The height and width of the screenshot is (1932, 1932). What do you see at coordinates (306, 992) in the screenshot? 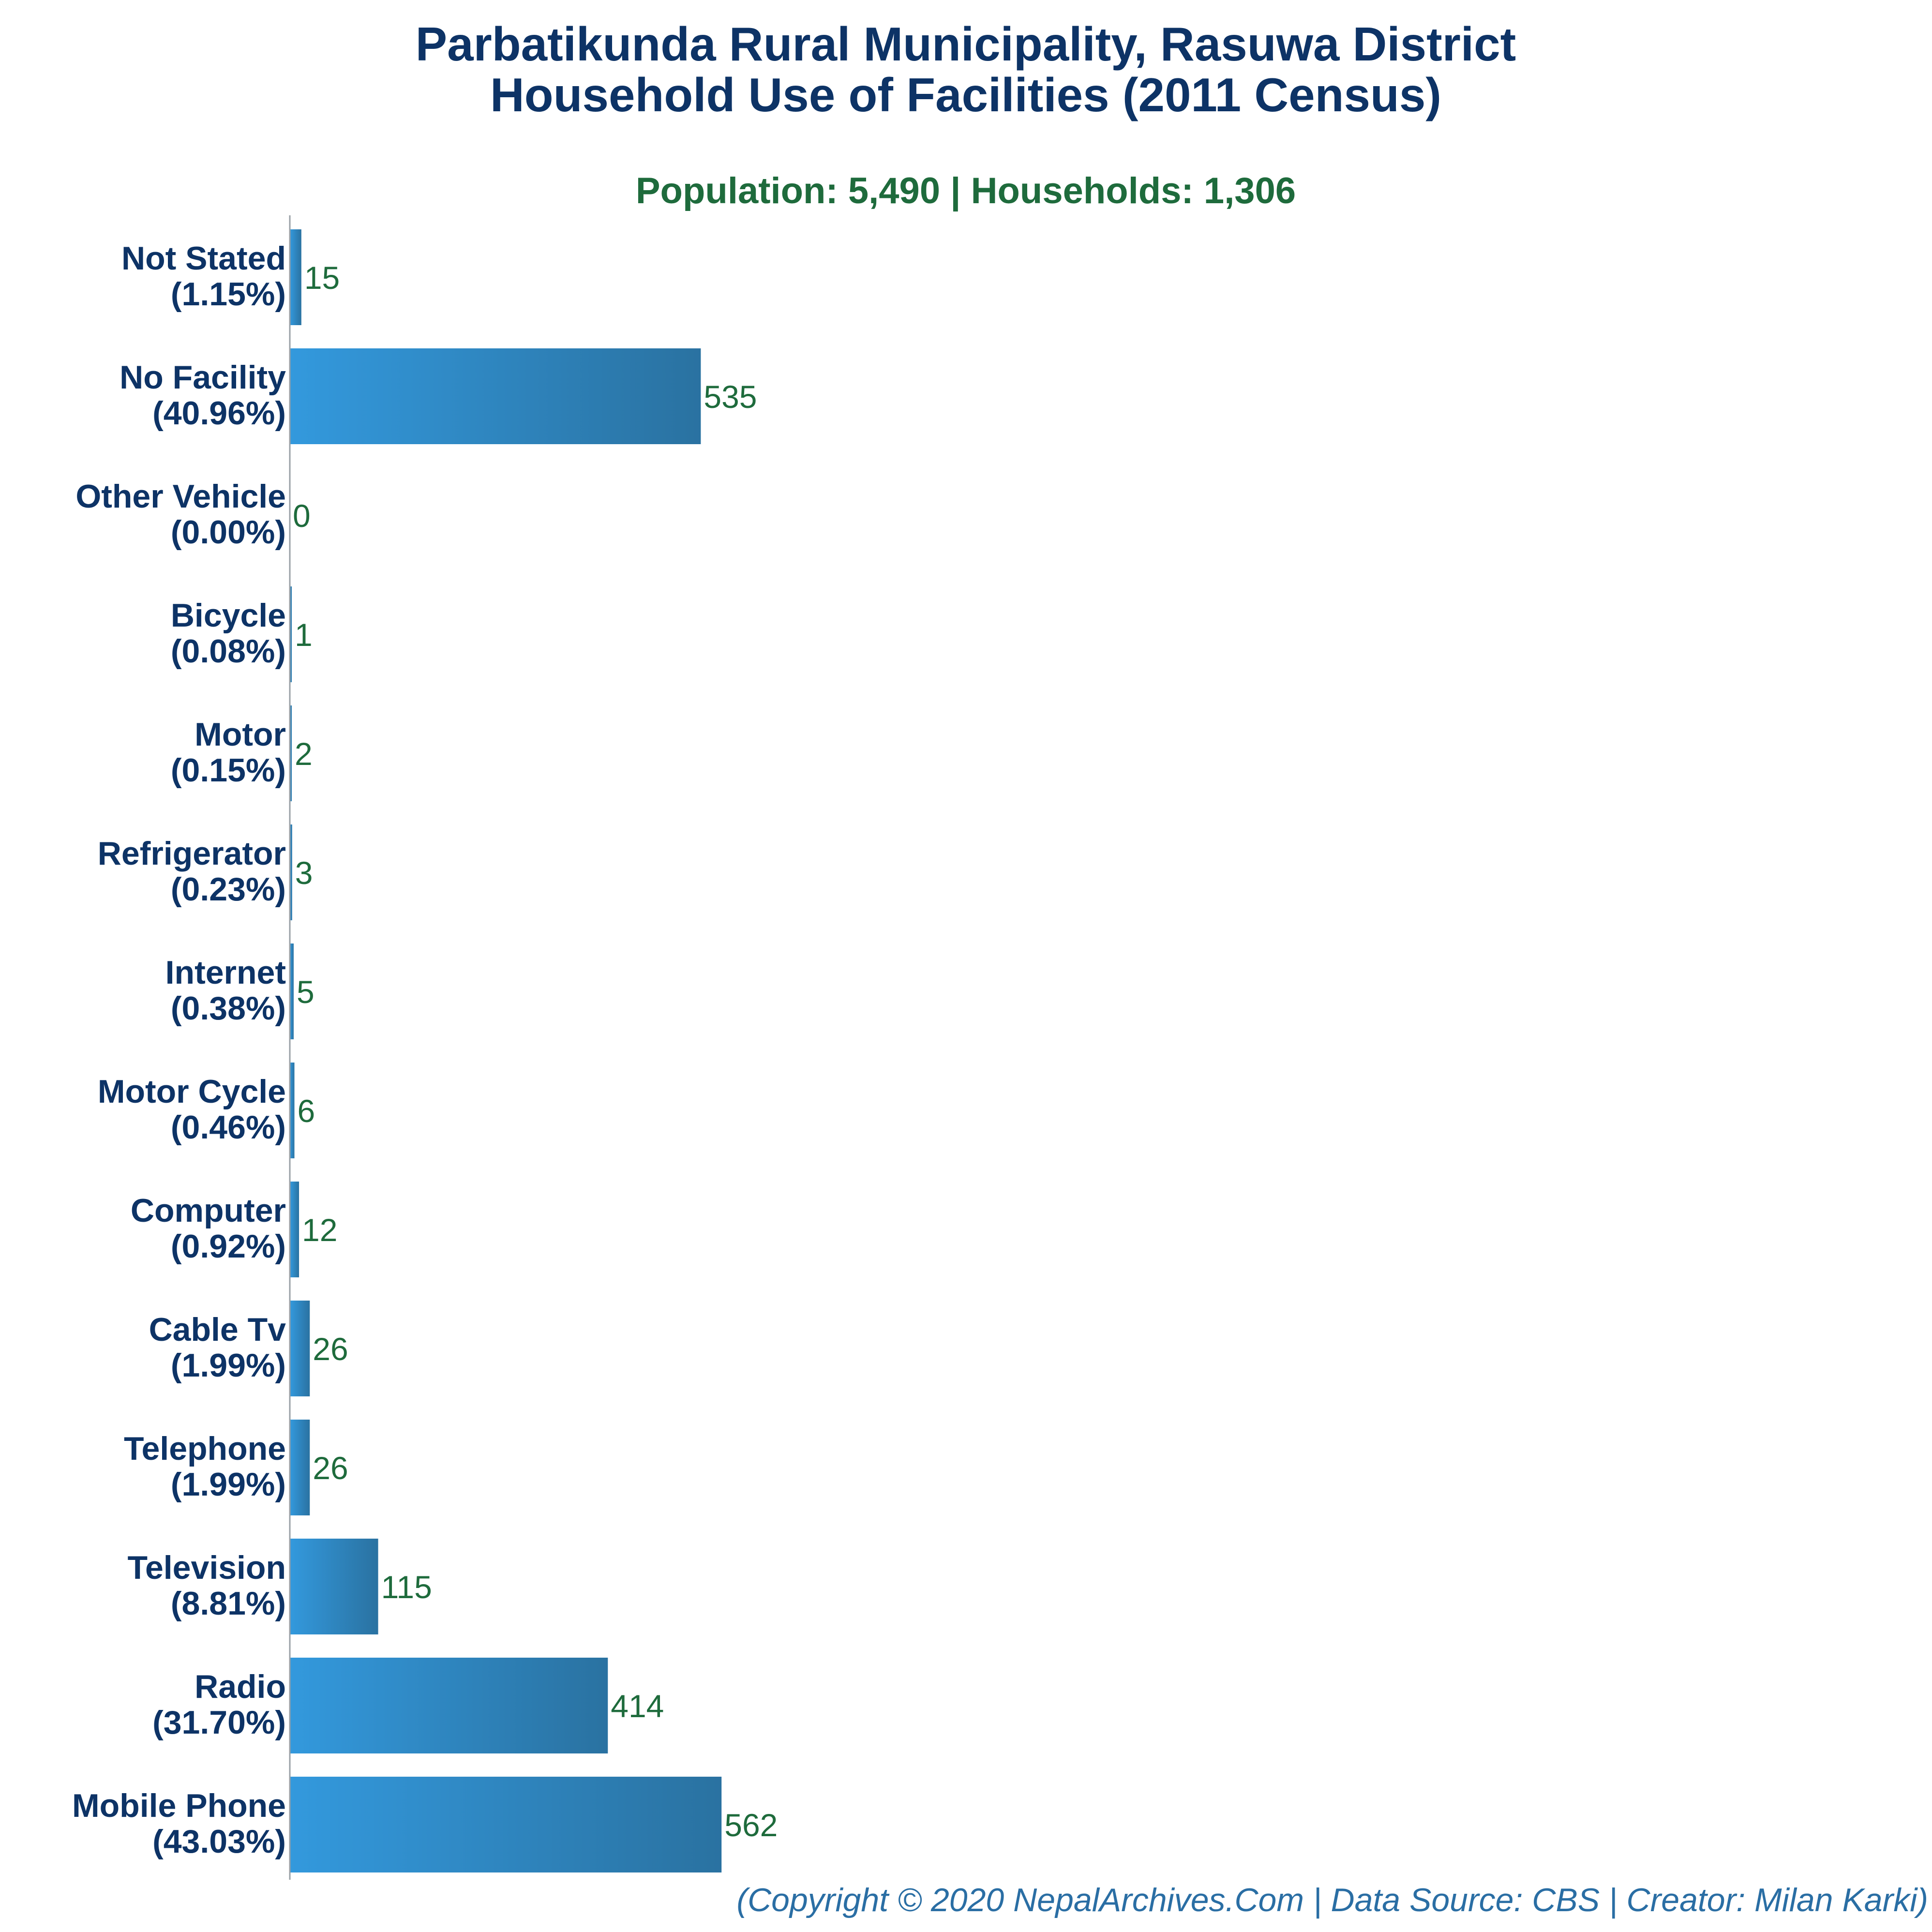
I see `value-label: 5` at bounding box center [306, 992].